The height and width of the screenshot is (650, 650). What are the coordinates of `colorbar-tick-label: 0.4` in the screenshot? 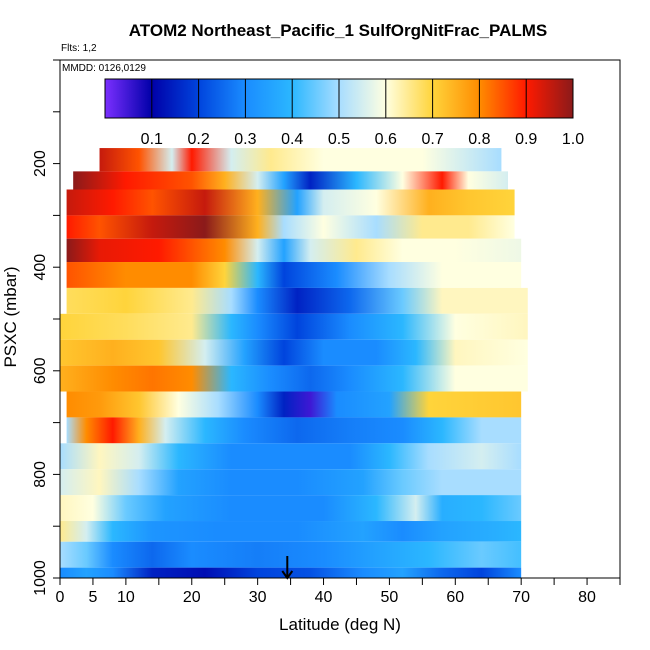 It's located at (292, 139).